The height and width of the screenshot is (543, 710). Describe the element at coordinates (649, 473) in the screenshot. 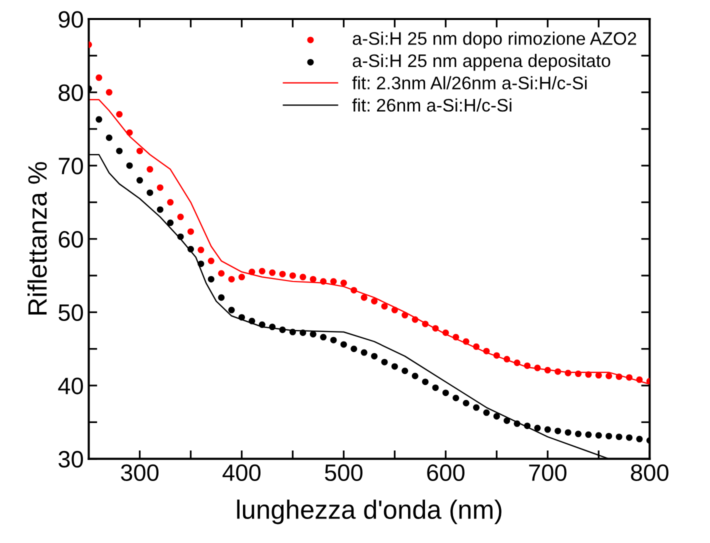

I see `x-tick-label: 800` at that location.